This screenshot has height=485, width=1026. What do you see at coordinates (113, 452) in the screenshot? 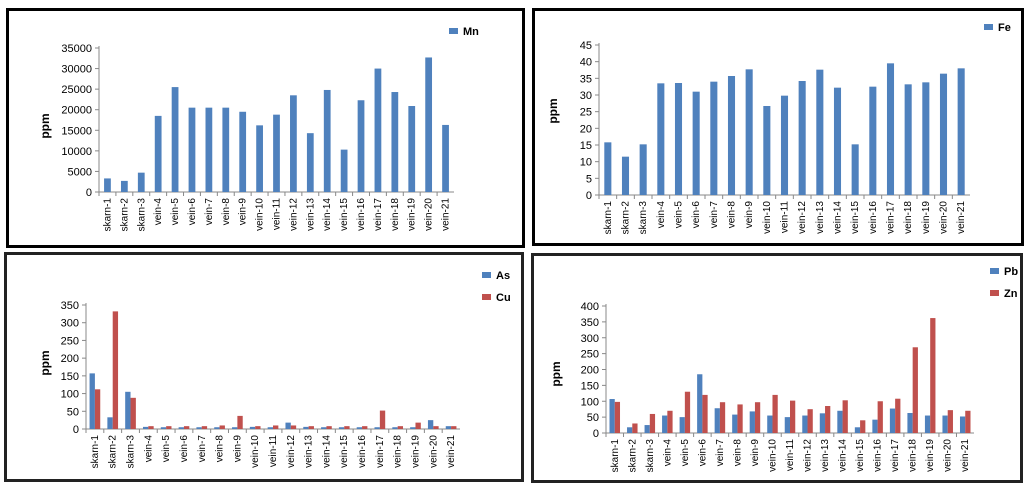
I see `x-tick-label: skarn-2` at bounding box center [113, 452].